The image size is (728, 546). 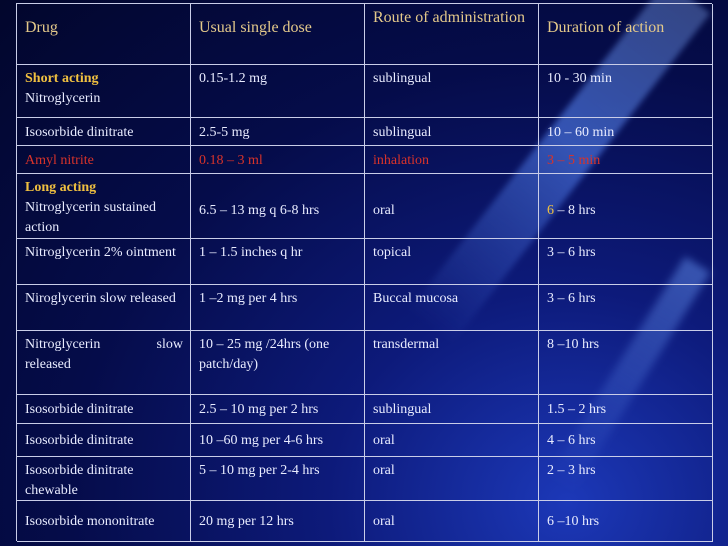 What do you see at coordinates (452, 34) in the screenshot?
I see `header-route: Route of administration` at bounding box center [452, 34].